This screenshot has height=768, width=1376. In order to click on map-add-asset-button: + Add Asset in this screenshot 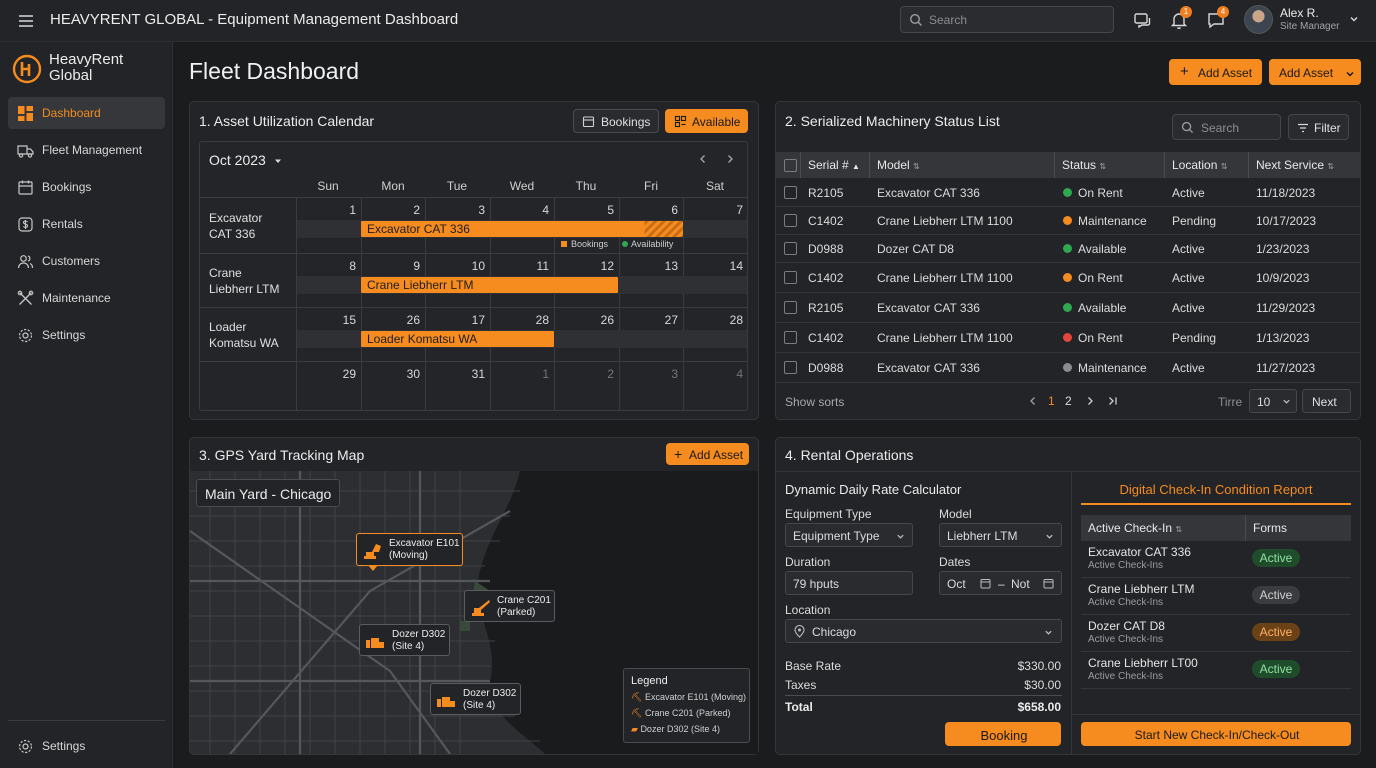, I will do `click(707, 454)`.